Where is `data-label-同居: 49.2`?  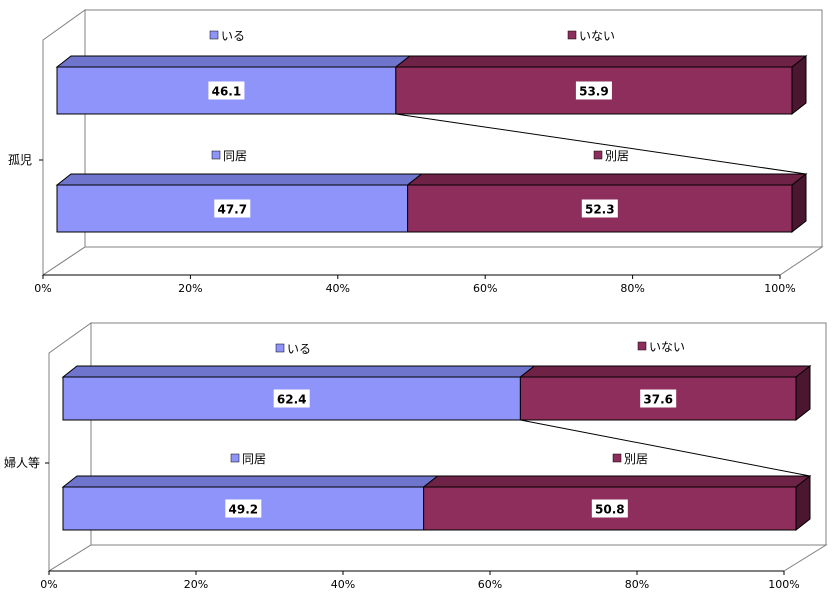
data-label-同居: 49.2 is located at coordinates (244, 510).